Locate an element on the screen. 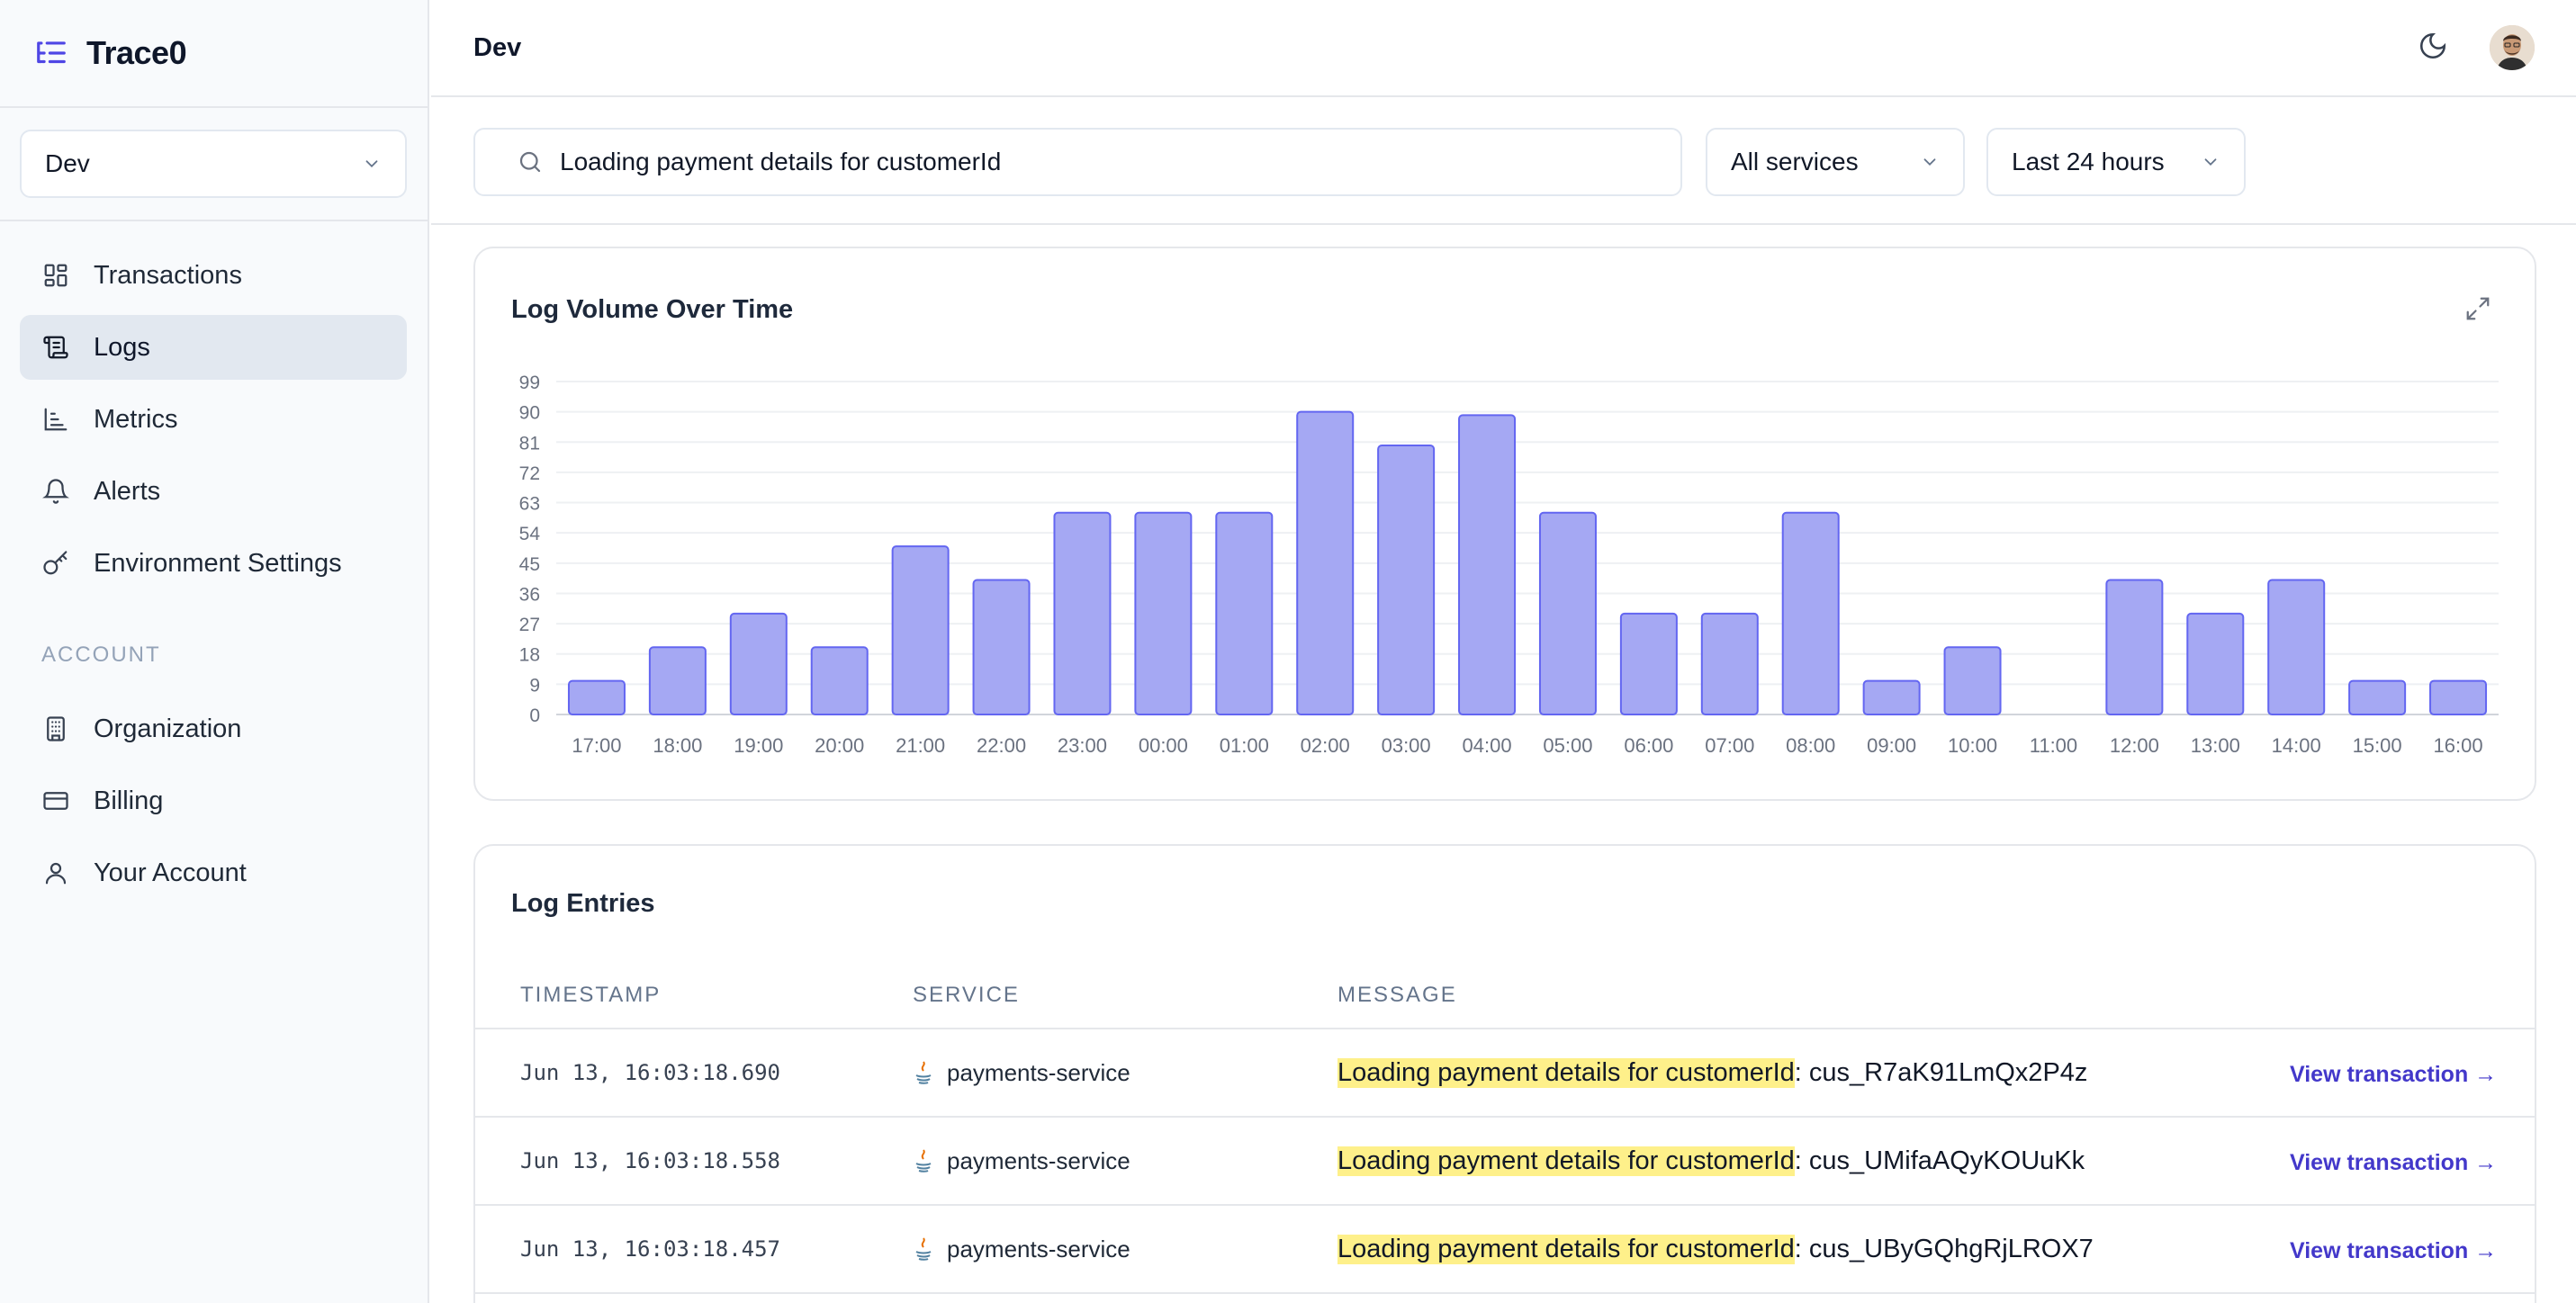 The height and width of the screenshot is (1303, 2576). sidebar-item-metrics: Metrics is located at coordinates (213, 419).